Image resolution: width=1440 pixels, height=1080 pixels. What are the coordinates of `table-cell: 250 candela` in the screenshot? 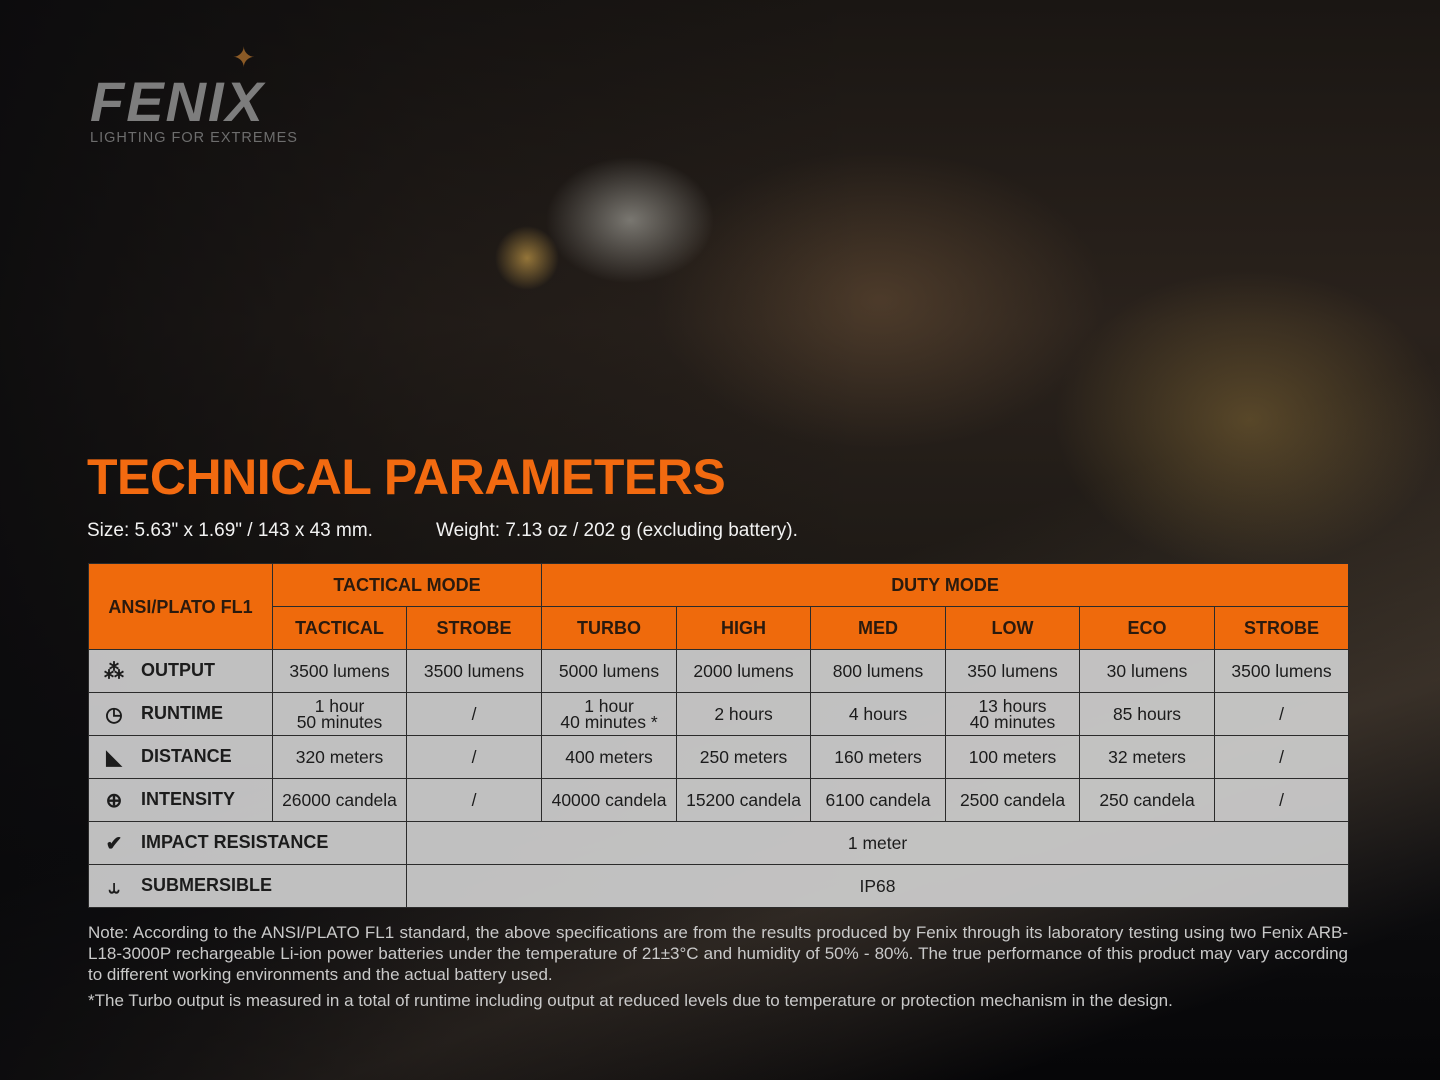 It's located at (1147, 800).